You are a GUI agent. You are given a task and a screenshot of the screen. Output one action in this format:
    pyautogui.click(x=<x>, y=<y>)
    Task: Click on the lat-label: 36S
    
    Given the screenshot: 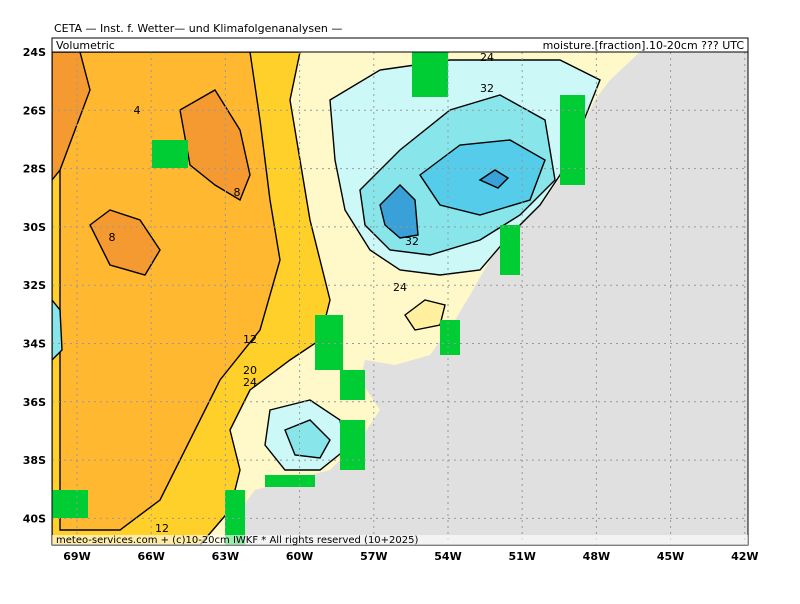 What is the action you would take?
    pyautogui.click(x=34, y=402)
    